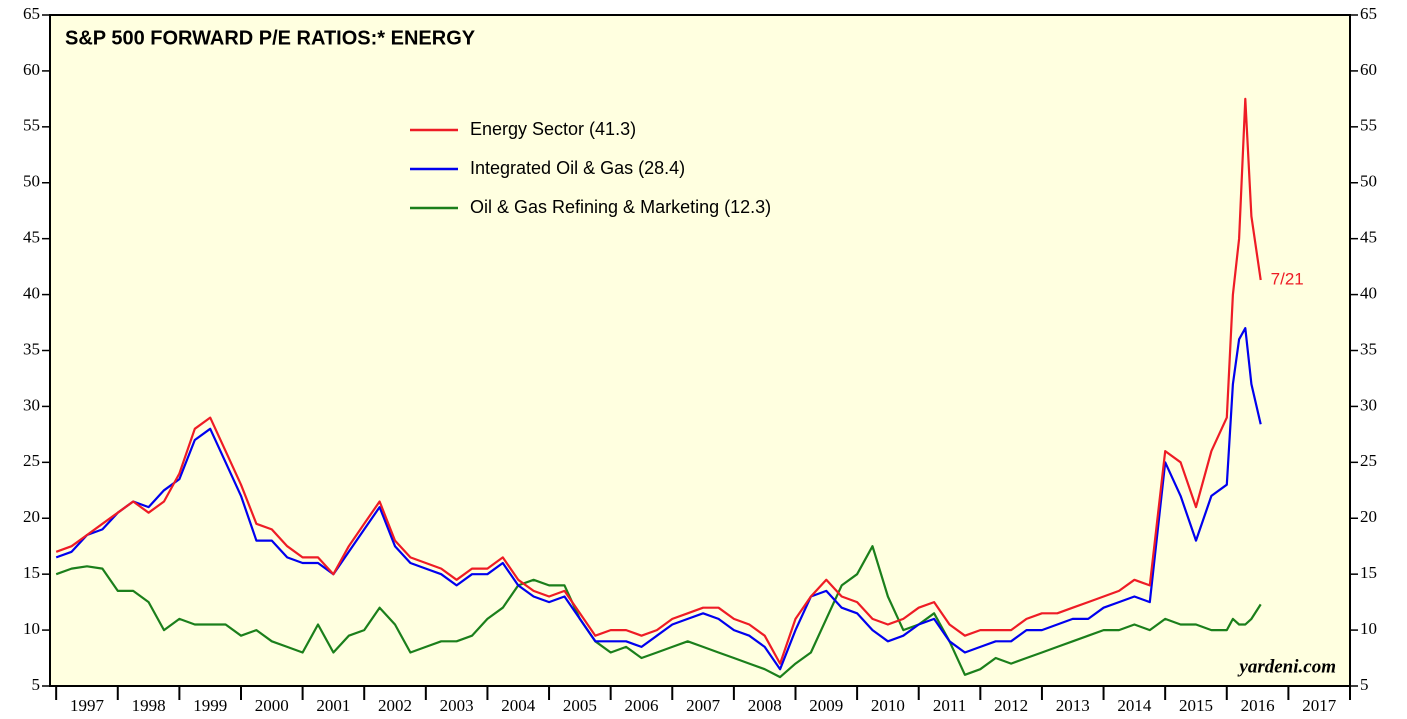 Image resolution: width=1407 pixels, height=719 pixels. I want to click on x-tick-label: 2003, so click(457, 705).